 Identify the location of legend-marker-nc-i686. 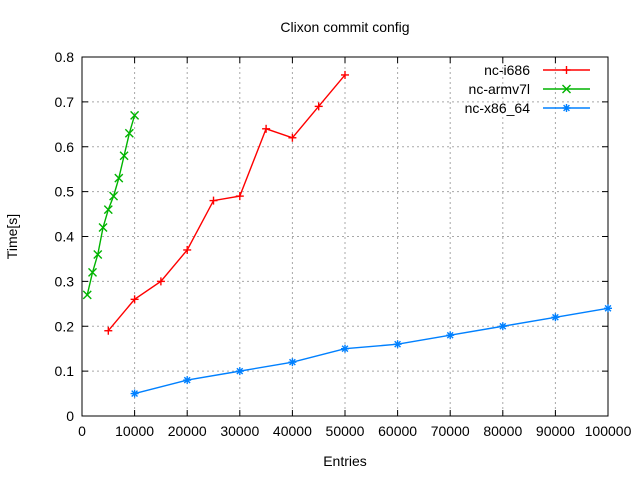
(566, 70).